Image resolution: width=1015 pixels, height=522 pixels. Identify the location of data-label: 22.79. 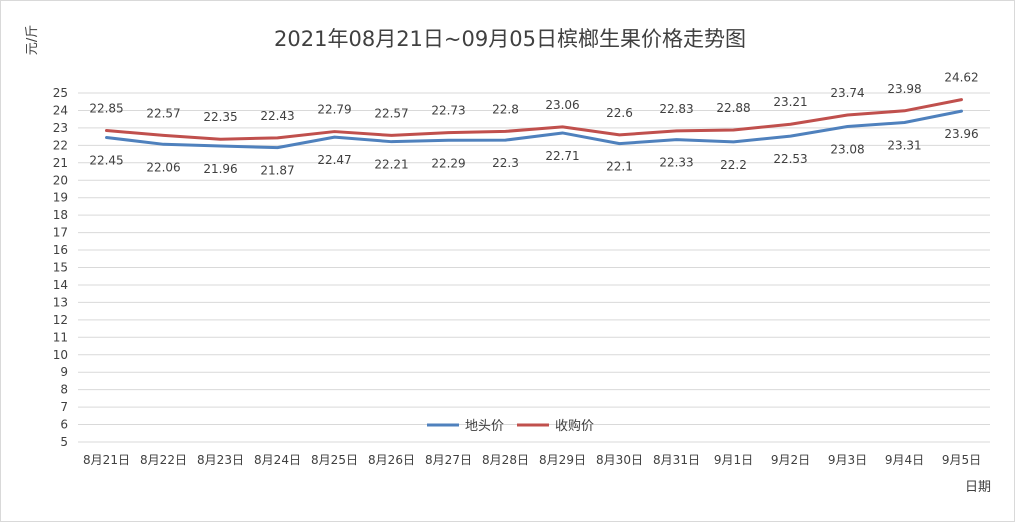
(334, 110).